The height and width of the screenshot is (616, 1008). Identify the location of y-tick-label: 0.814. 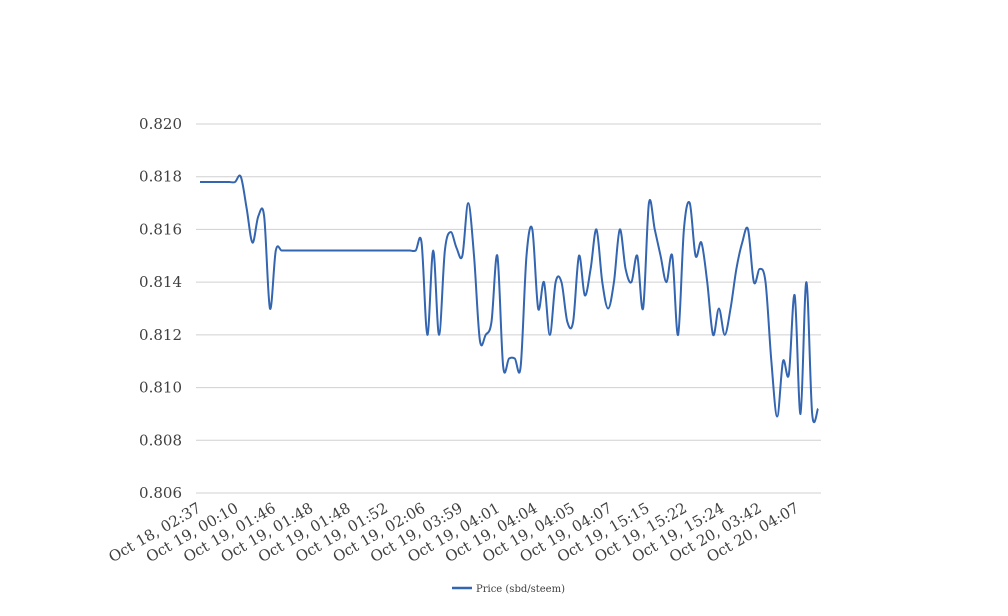
(160, 282).